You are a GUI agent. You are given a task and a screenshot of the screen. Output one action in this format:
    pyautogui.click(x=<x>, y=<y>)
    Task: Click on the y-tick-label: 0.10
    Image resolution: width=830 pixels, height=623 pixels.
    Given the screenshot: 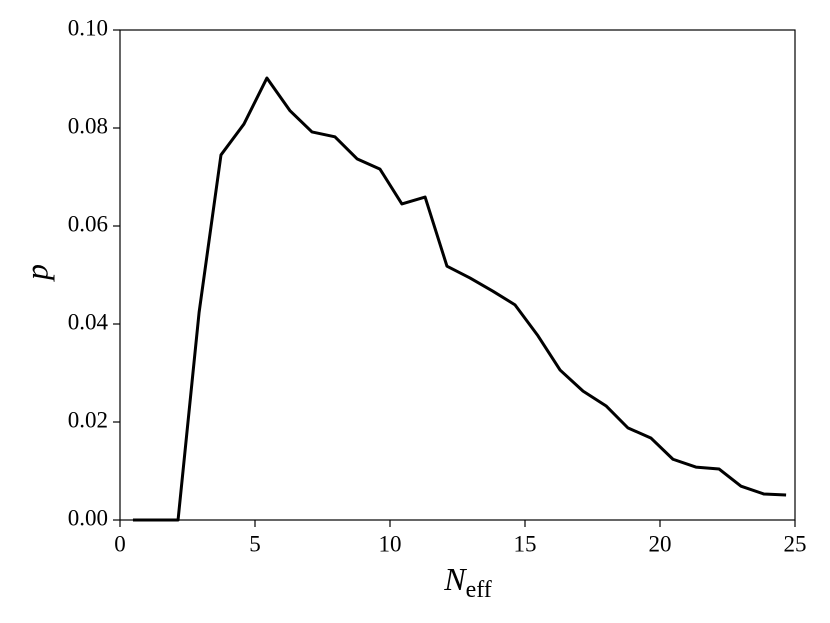 What is the action you would take?
    pyautogui.click(x=88, y=27)
    